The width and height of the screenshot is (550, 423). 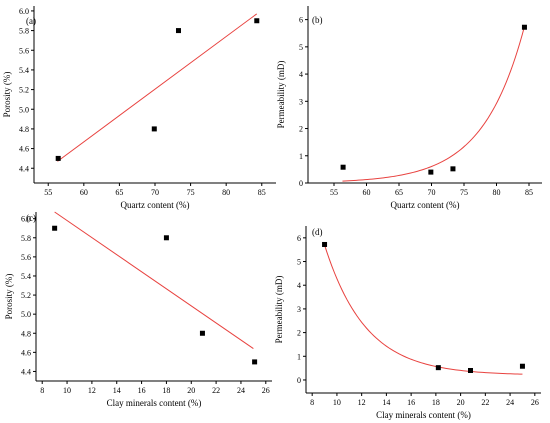 I want to click on y-tick-label-d: 2, so click(x=299, y=333).